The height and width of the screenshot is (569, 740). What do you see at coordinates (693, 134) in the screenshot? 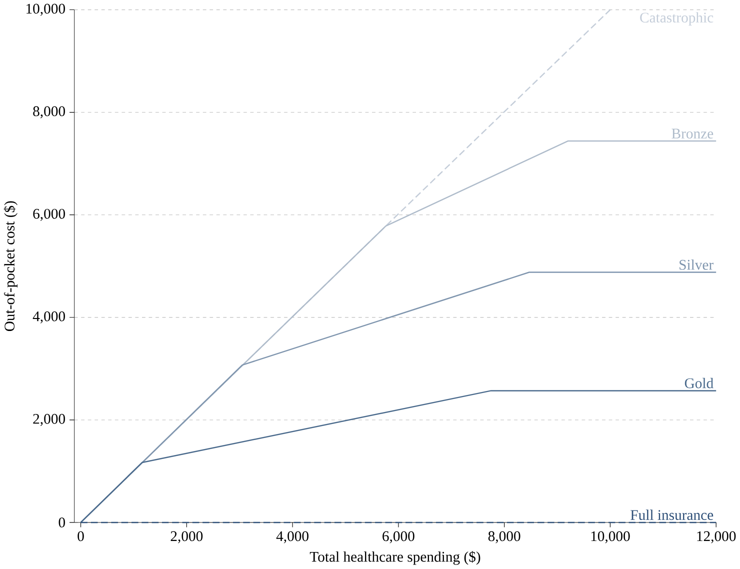
I see `series-label: Bronze` at bounding box center [693, 134].